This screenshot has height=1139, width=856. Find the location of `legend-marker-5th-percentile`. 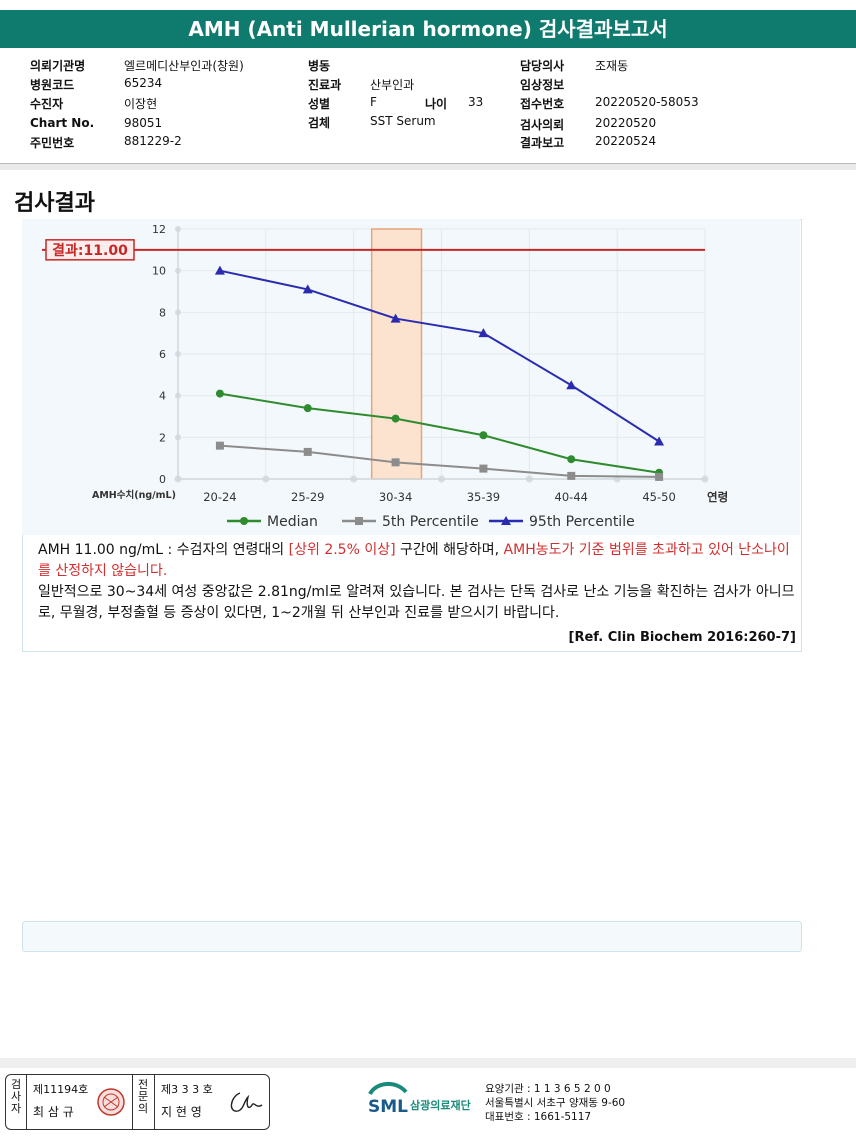

legend-marker-5th-percentile is located at coordinates (359, 521).